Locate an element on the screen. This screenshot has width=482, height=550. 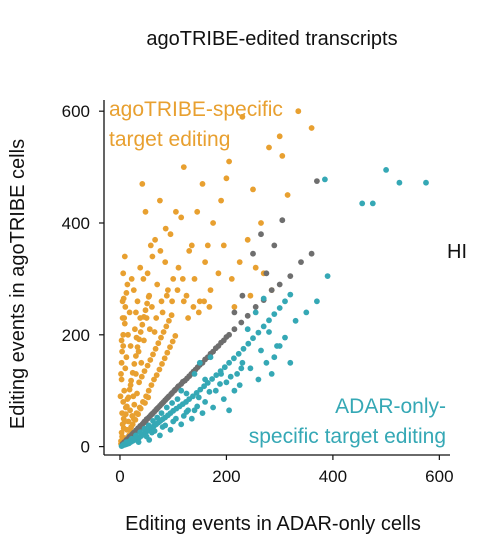
chart-title: agoTRIBE-edited transcripts is located at coordinates (271, 39).